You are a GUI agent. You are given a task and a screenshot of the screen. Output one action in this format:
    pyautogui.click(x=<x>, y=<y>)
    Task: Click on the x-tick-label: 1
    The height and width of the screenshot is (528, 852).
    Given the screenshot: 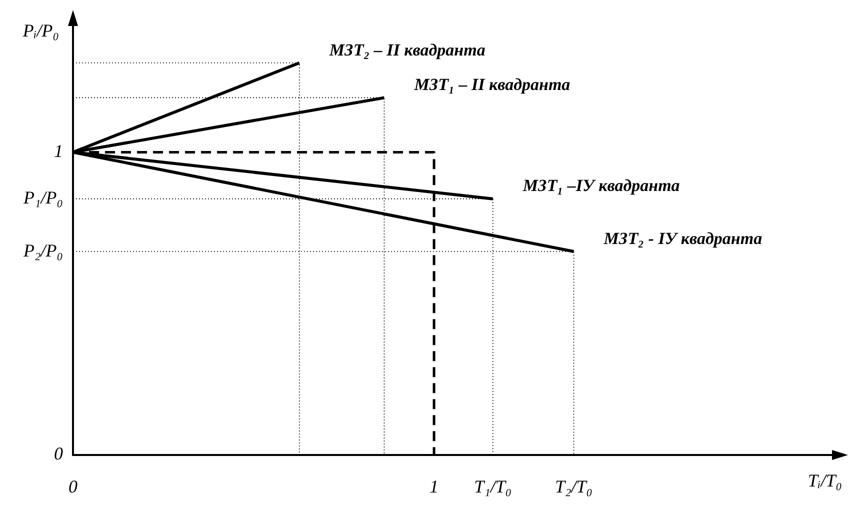 What is the action you would take?
    pyautogui.click(x=434, y=486)
    